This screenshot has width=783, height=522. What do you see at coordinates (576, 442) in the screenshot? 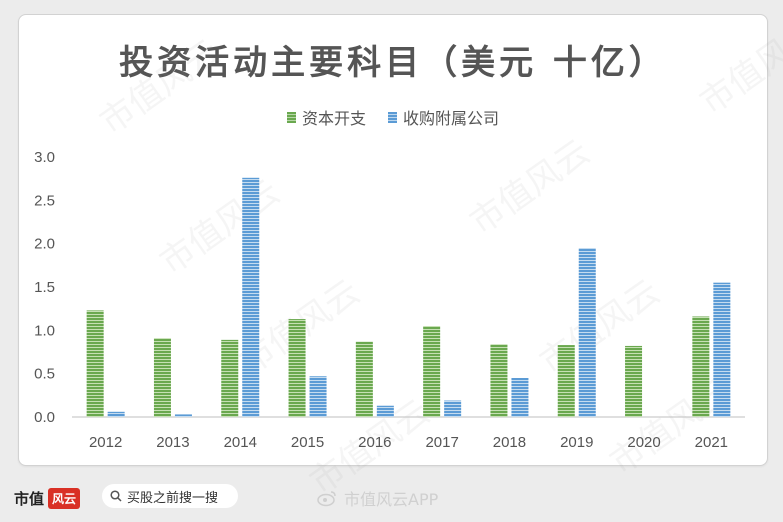
I see `x-tick-label: 2019` at bounding box center [576, 442].